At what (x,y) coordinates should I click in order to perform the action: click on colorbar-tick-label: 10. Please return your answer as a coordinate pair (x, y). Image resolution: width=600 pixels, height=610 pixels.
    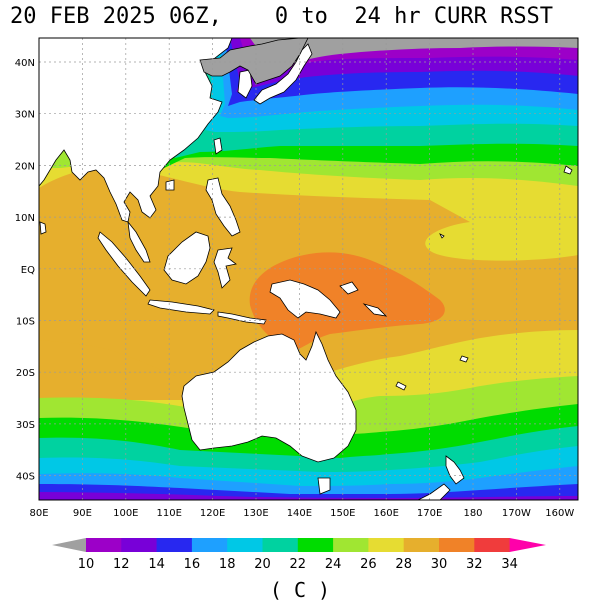
    Looking at the image, I should click on (86, 564).